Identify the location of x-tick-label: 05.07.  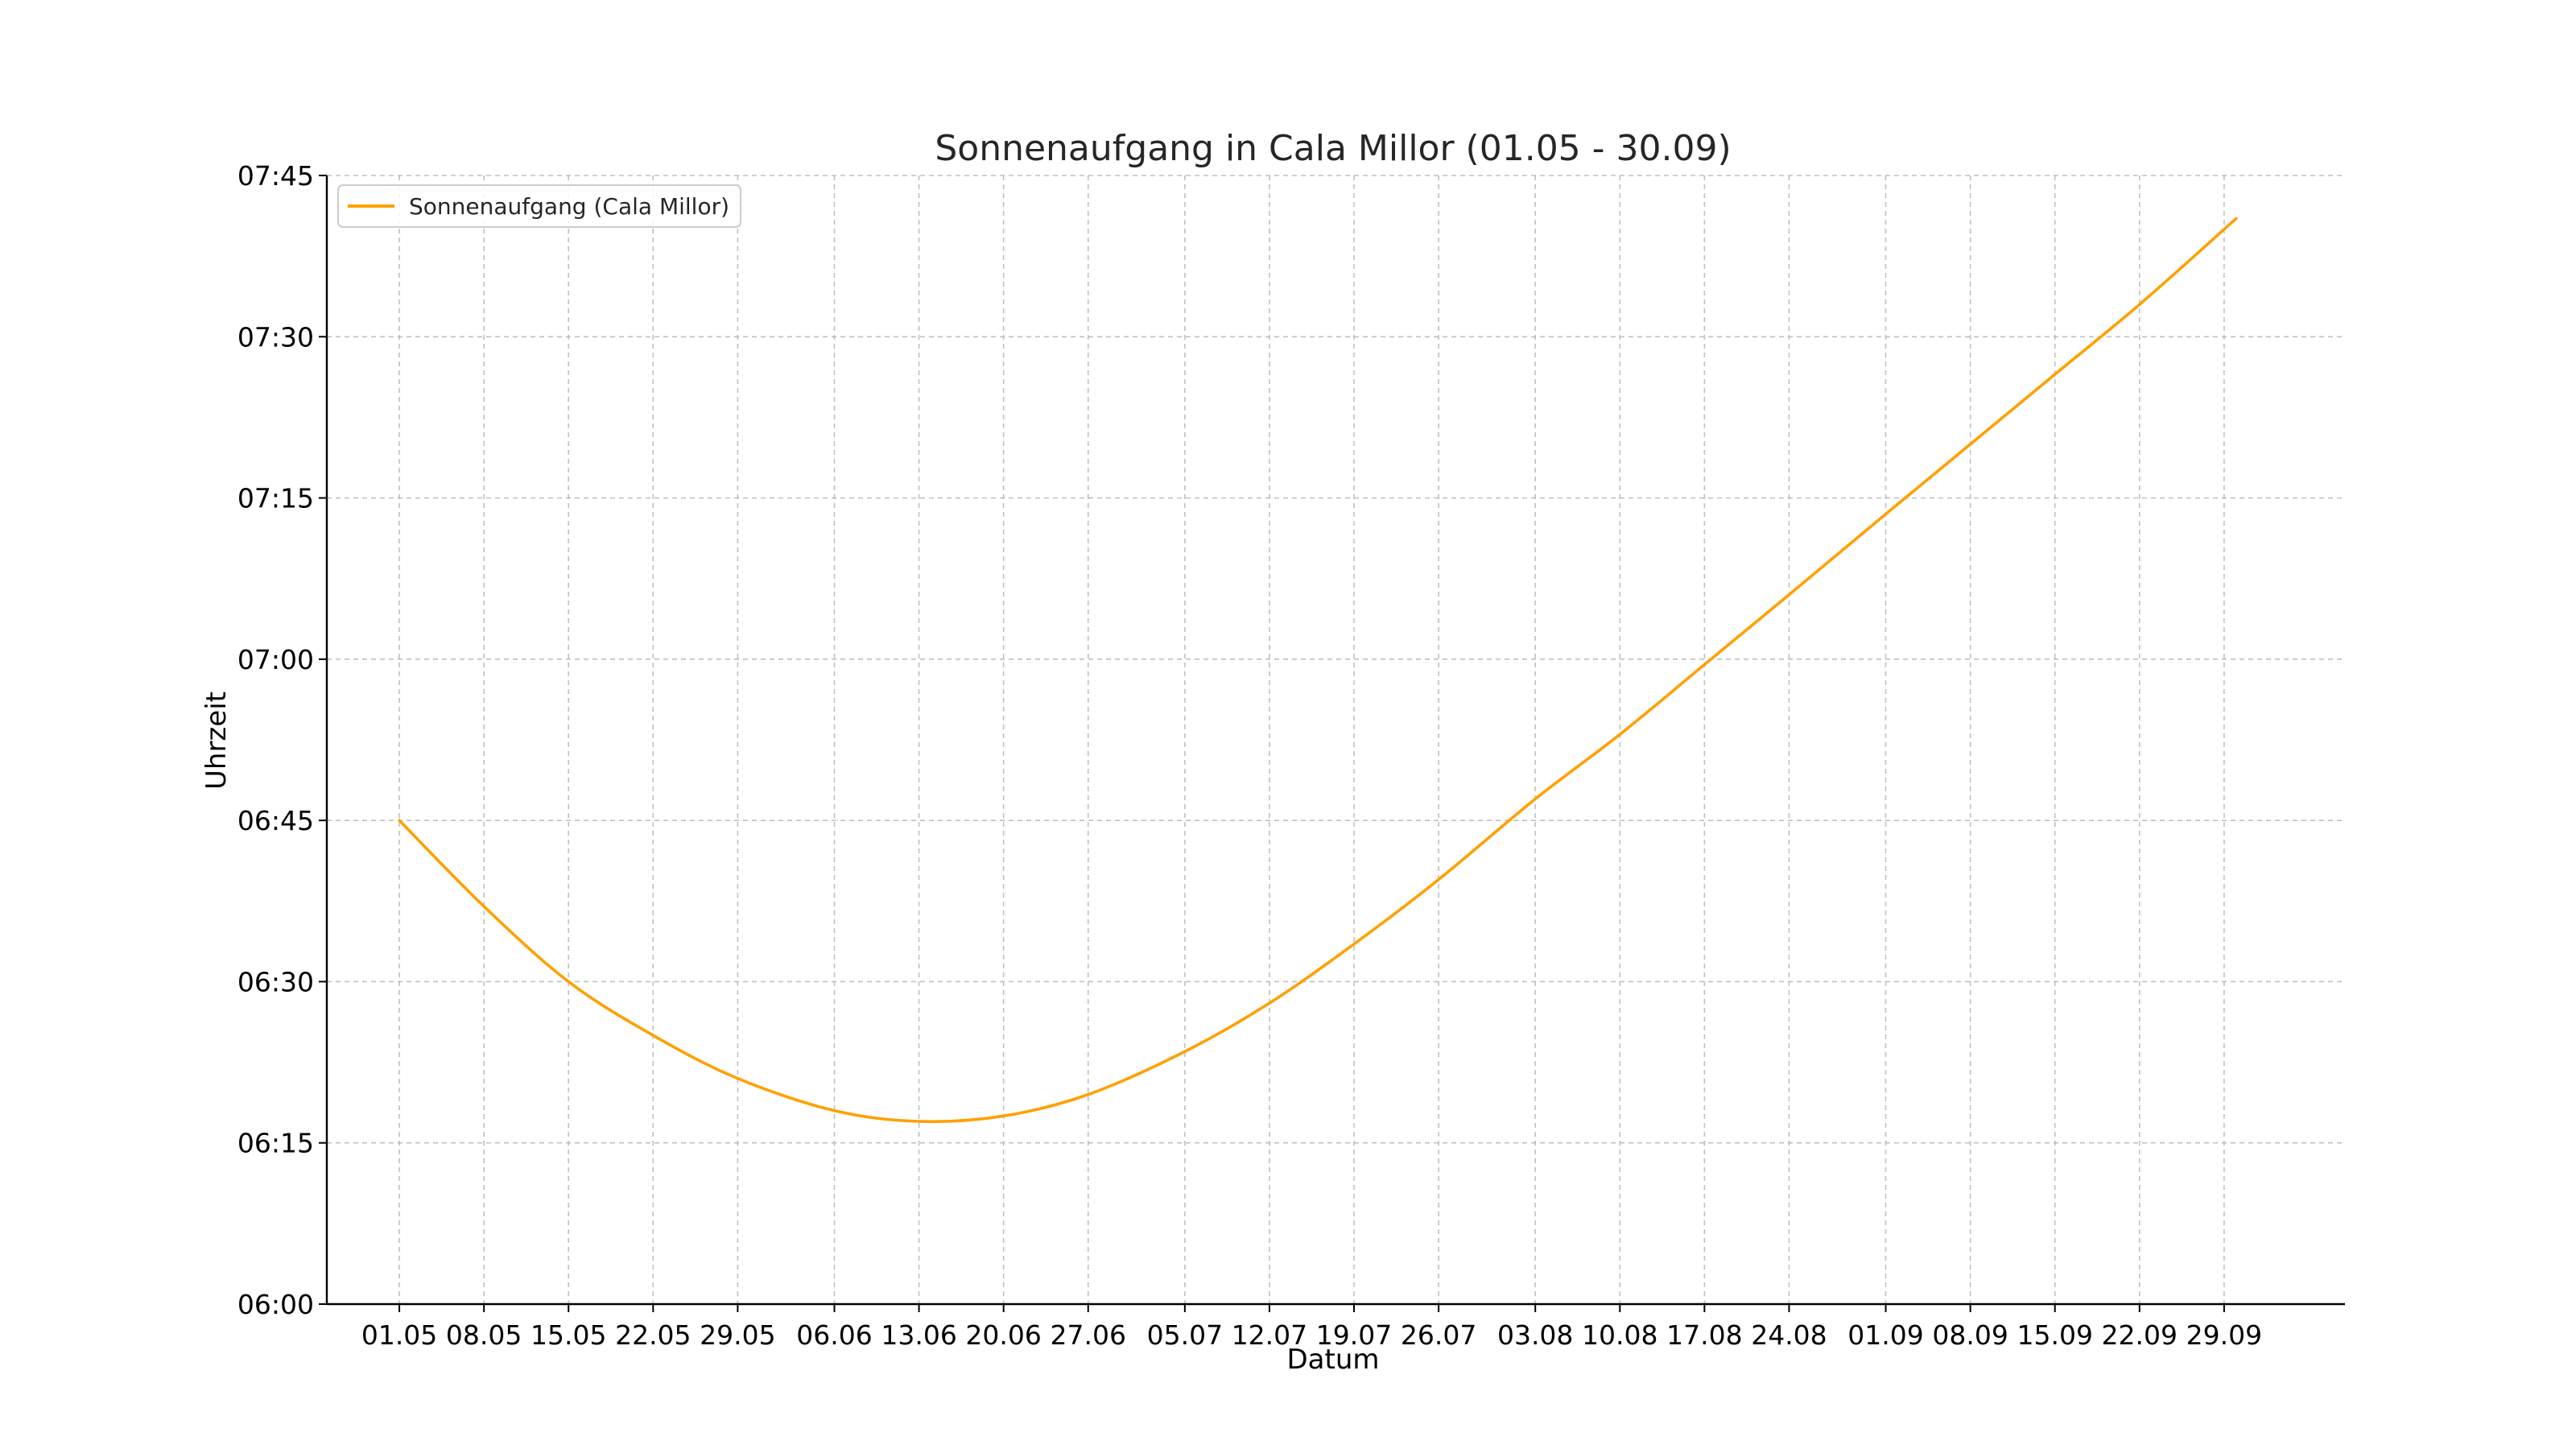
(1185, 1335).